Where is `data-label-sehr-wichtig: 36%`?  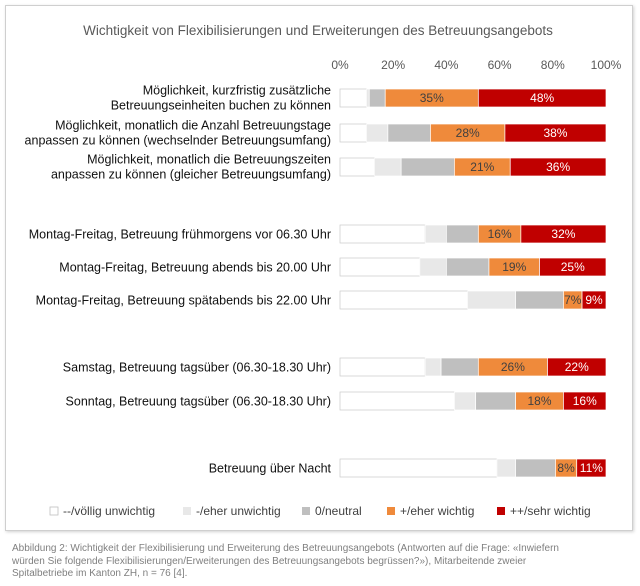 data-label-sehr-wichtig: 36% is located at coordinates (558, 167).